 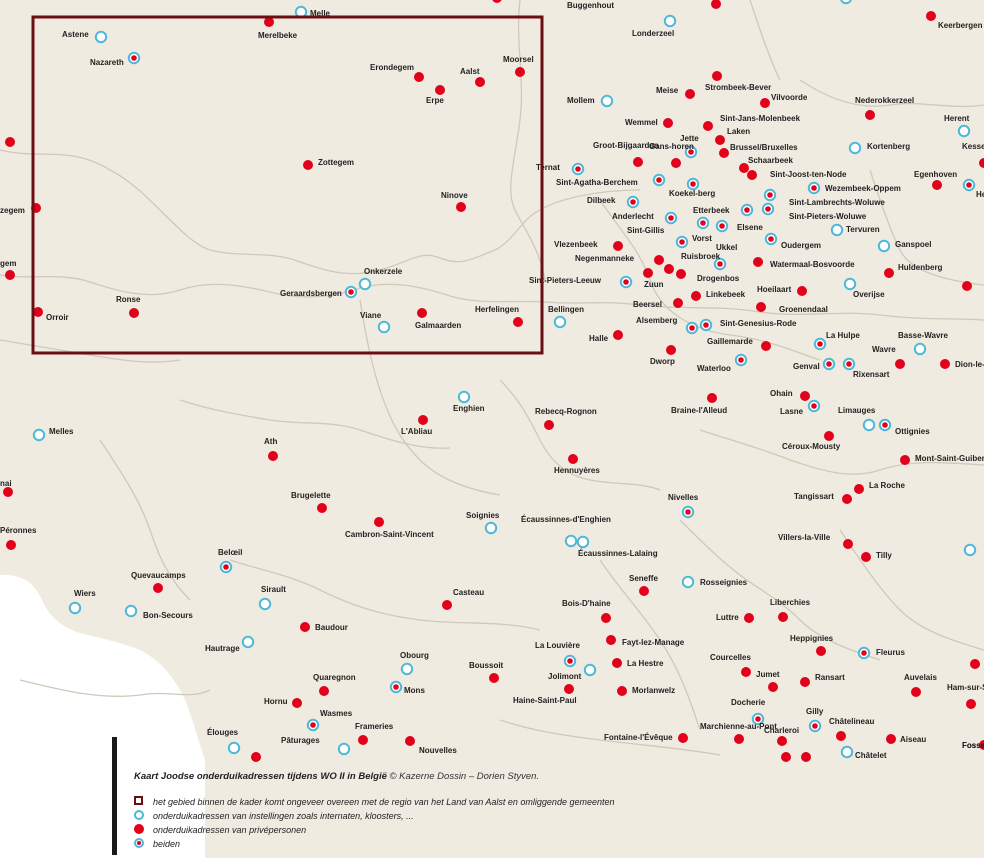 I want to click on place-label-negenmanneke: Negenmanneke, so click(x=605, y=258).